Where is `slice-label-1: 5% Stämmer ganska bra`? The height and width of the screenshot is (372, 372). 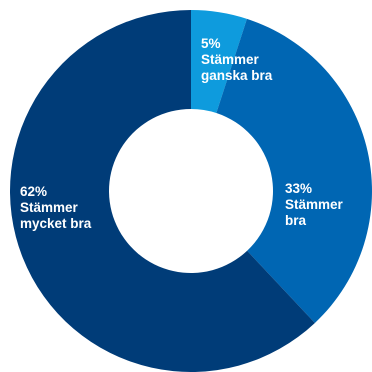 slice-label-1: 5% Stämmer ganska bra is located at coordinates (237, 59).